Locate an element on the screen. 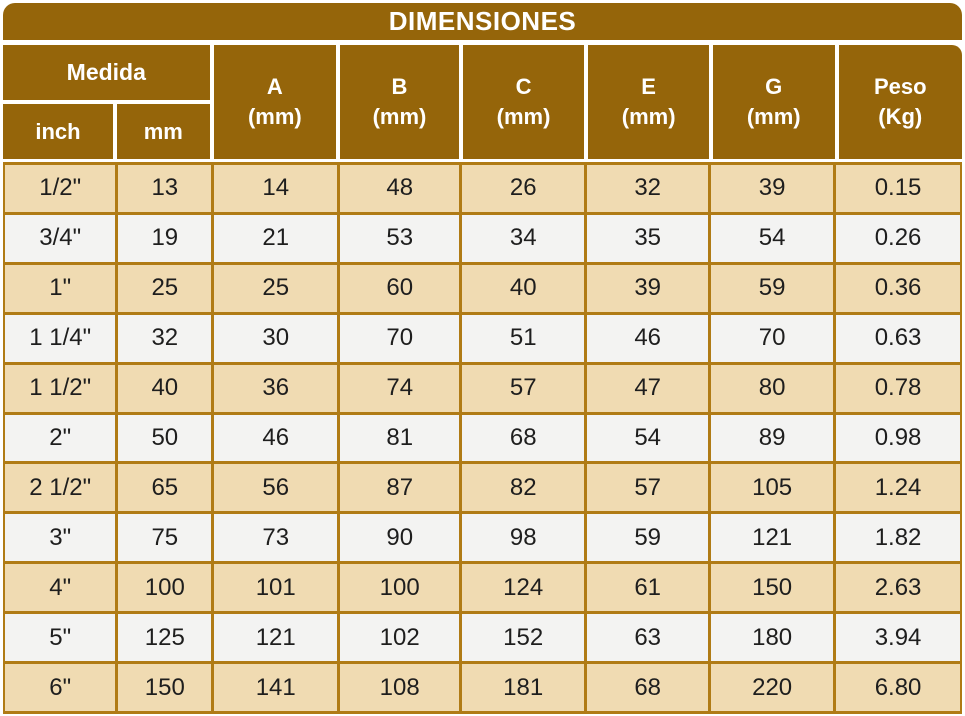 The width and height of the screenshot is (965, 716). column-header-c: C (mm) is located at coordinates (523, 102).